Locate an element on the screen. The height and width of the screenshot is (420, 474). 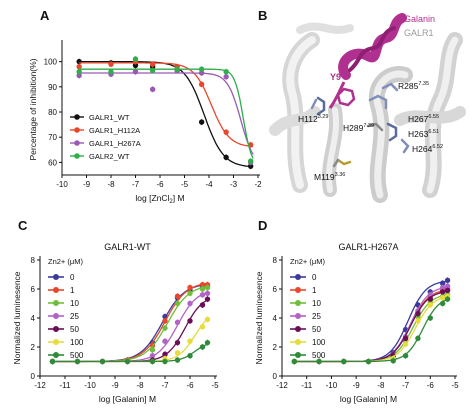
y-axis-label: Percentage of inhibition(%) is located at coordinates (33, 109).